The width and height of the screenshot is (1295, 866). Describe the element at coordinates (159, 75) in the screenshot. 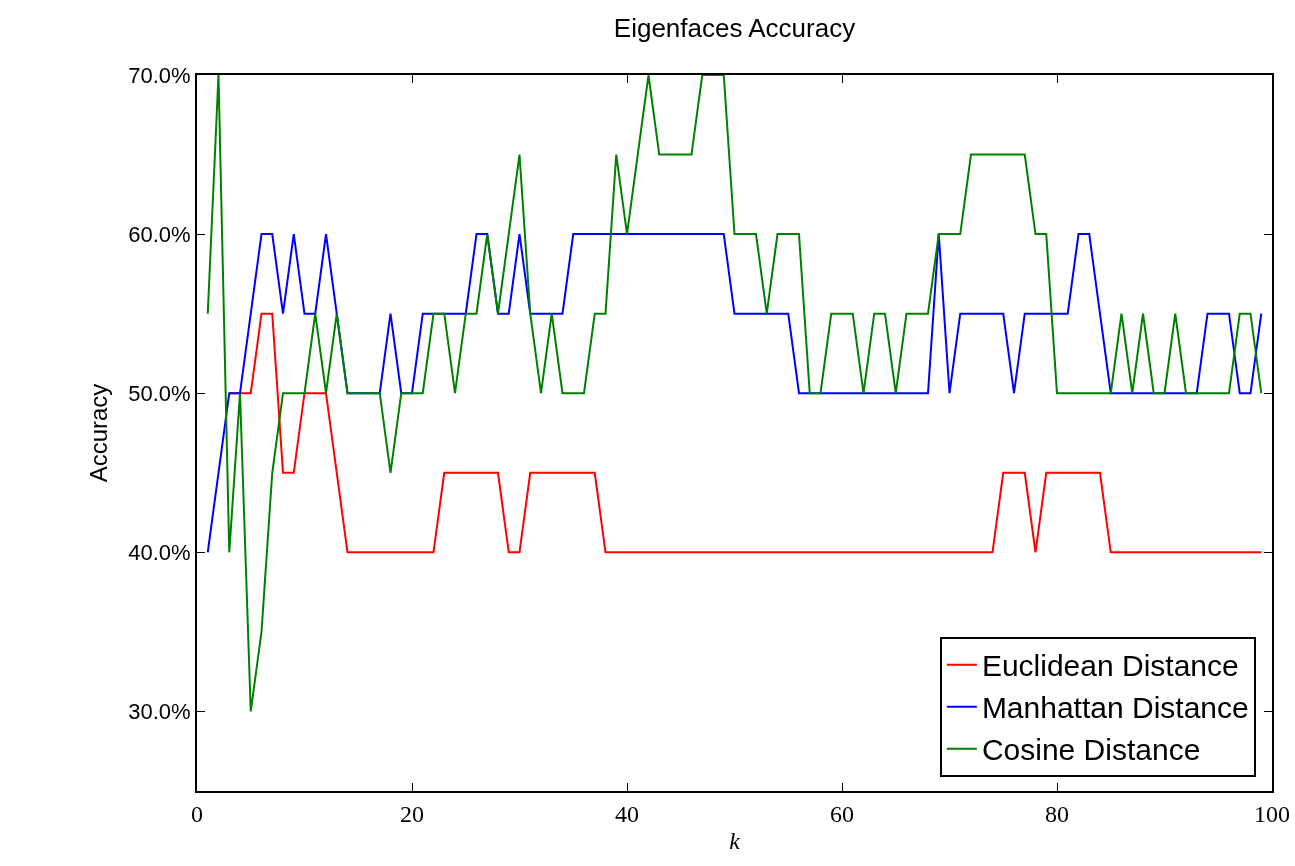

I see `y-tick-label: 70.0%` at that location.